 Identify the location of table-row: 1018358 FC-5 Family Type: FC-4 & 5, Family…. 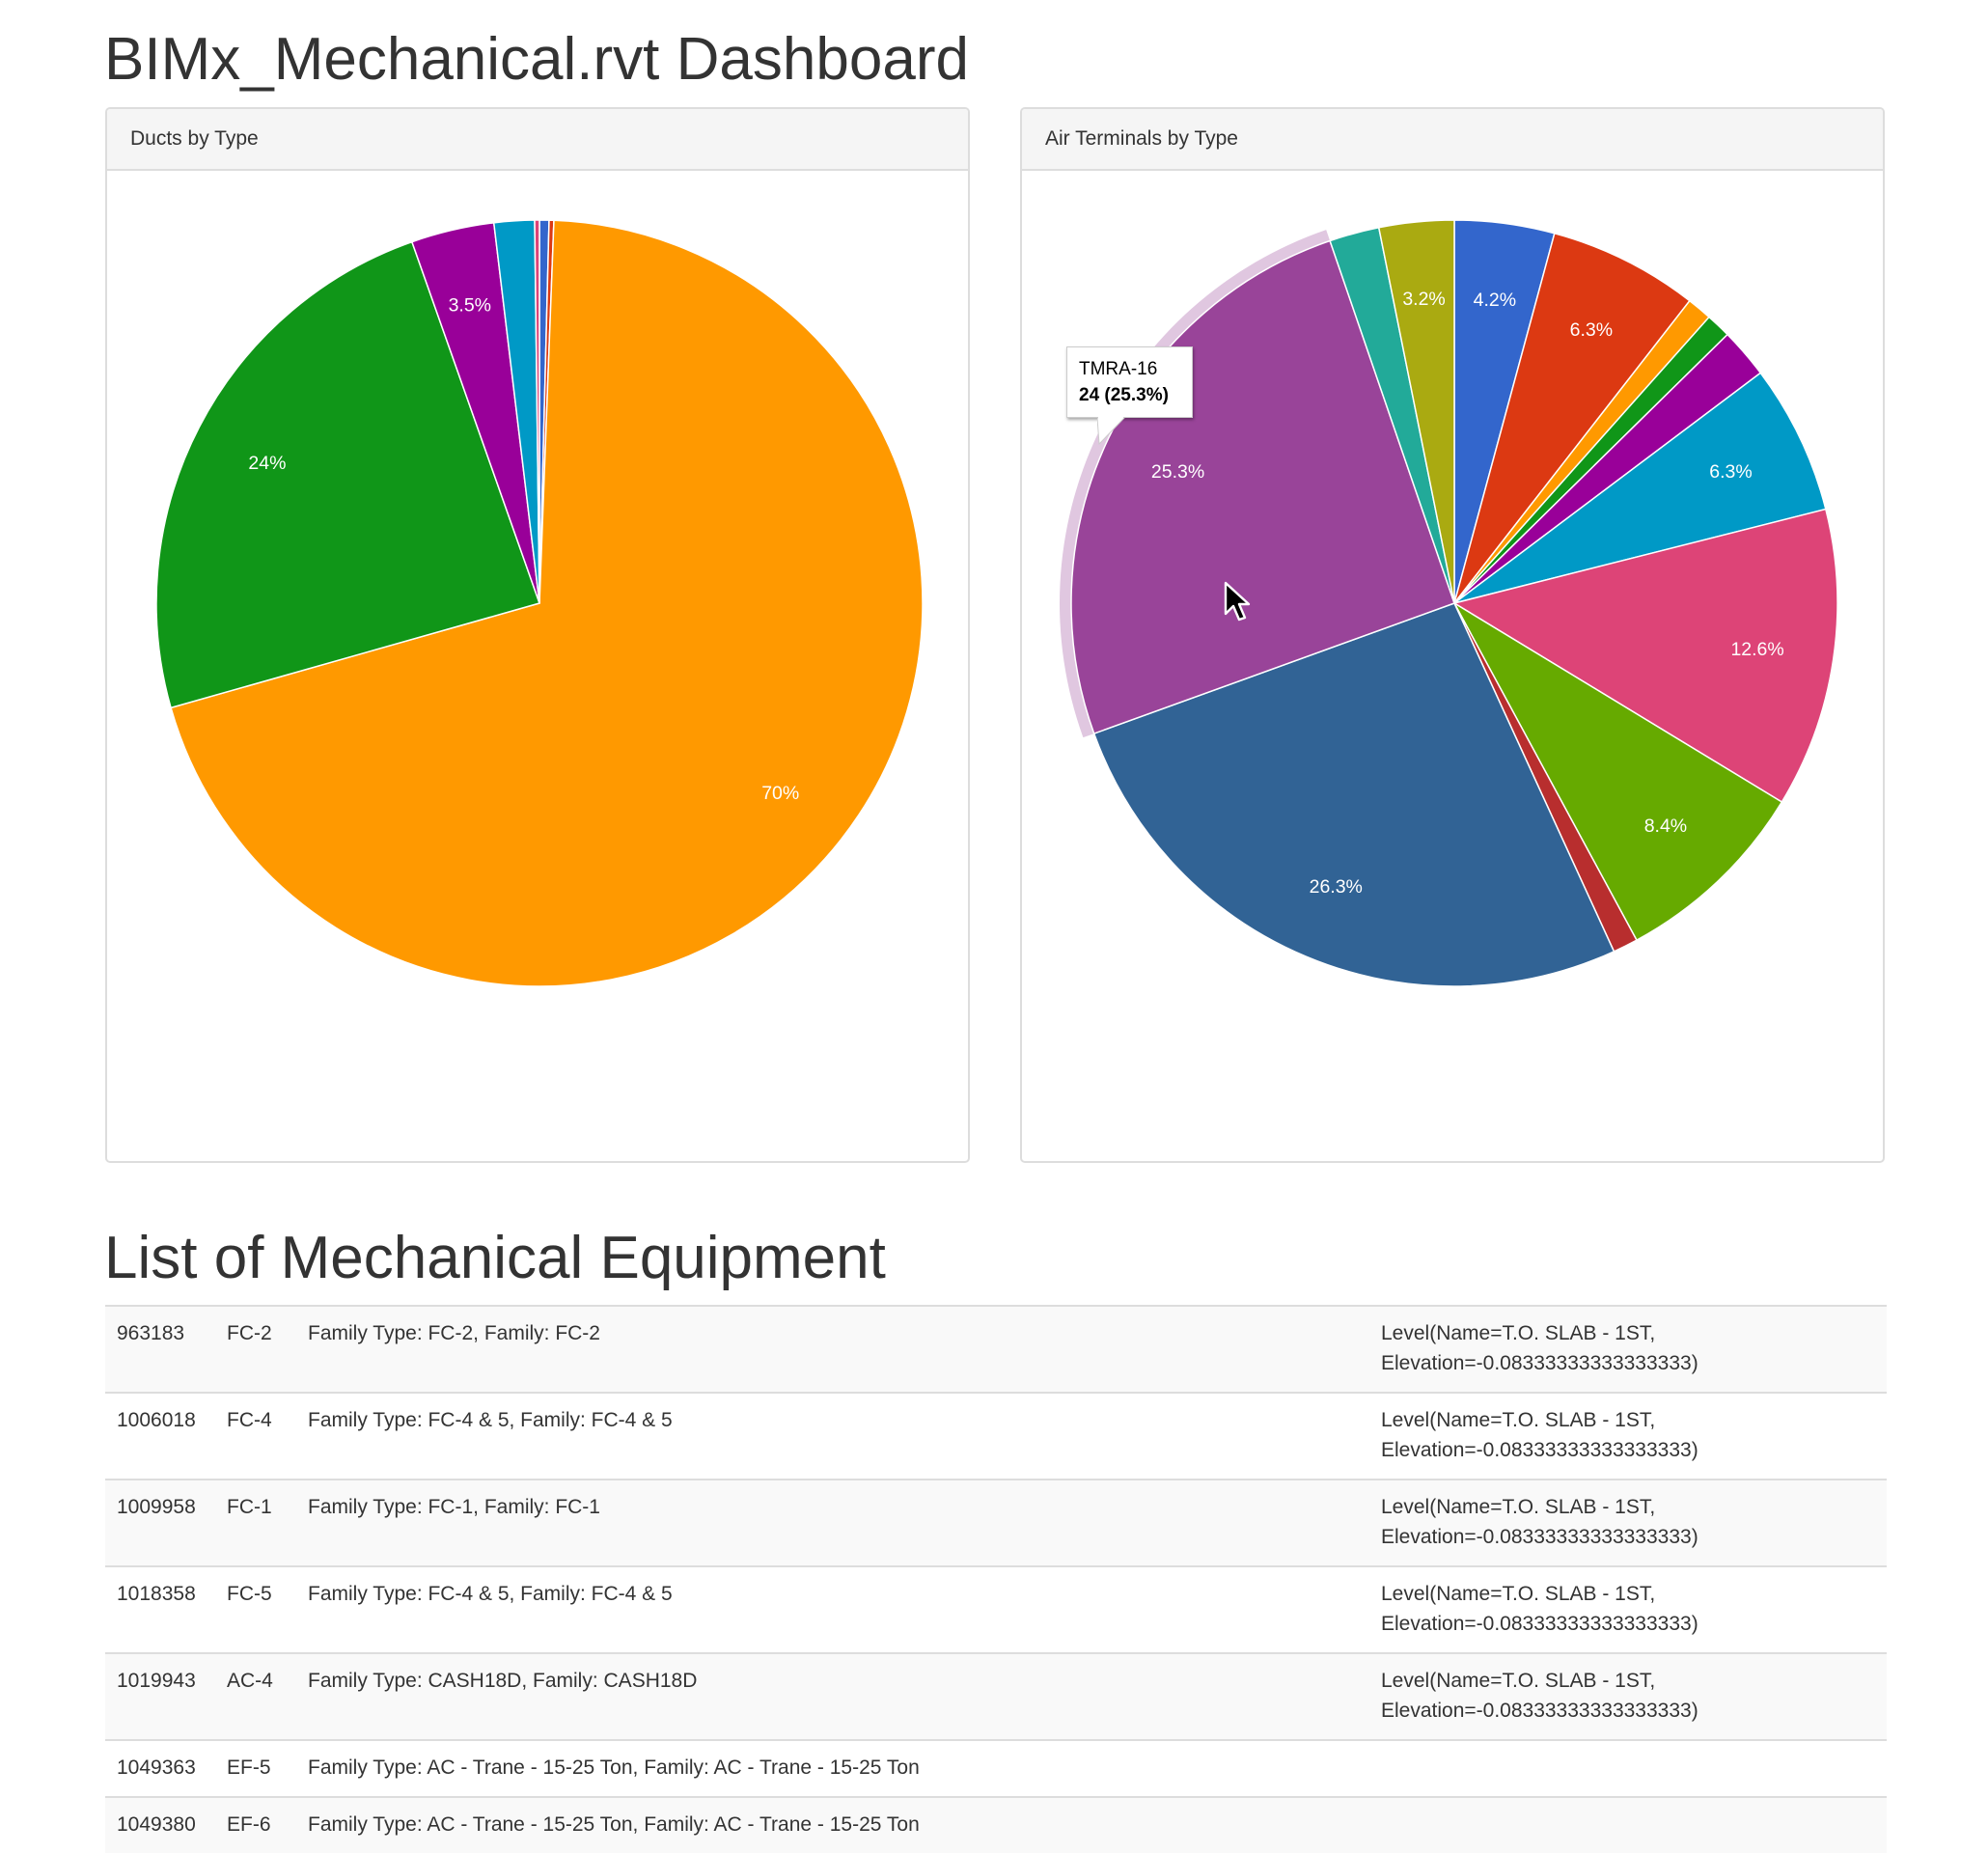
(996, 1609).